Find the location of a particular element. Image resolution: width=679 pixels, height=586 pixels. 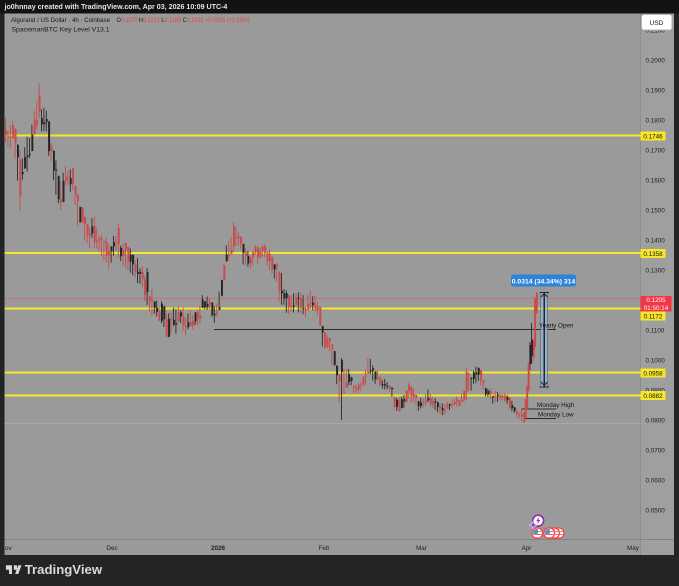

svg-text: Mar is located at coordinates (421, 548).